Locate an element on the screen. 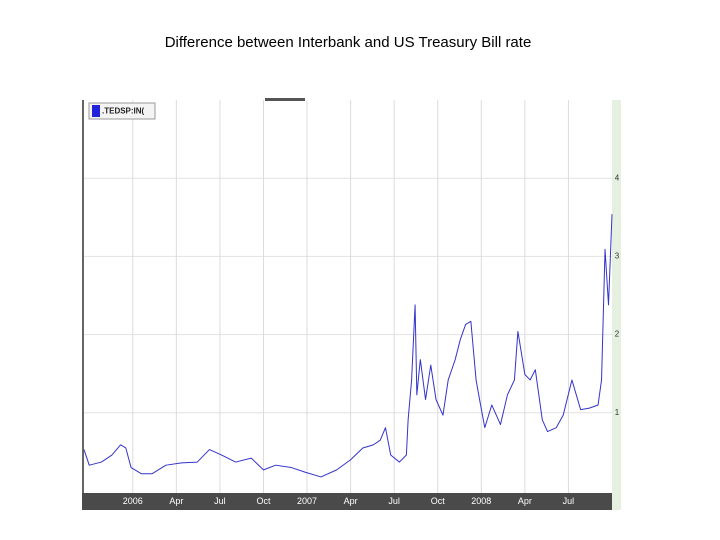 The image size is (720, 540). x-axis-band is located at coordinates (347, 501).